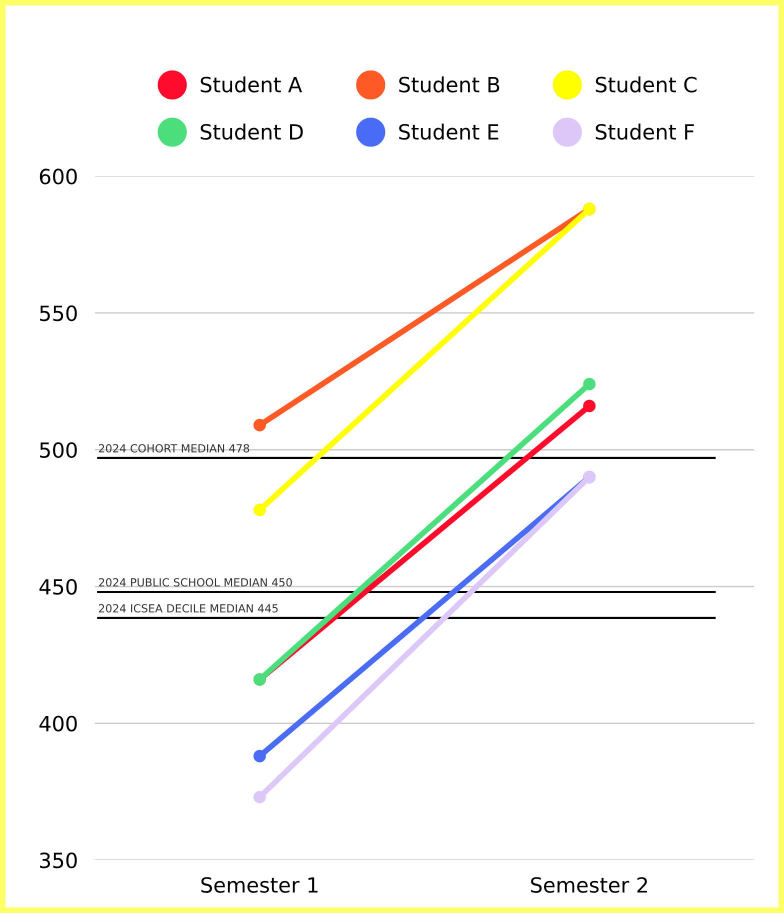  Describe the element at coordinates (251, 84) in the screenshot. I see `legend-label: Student A` at that location.